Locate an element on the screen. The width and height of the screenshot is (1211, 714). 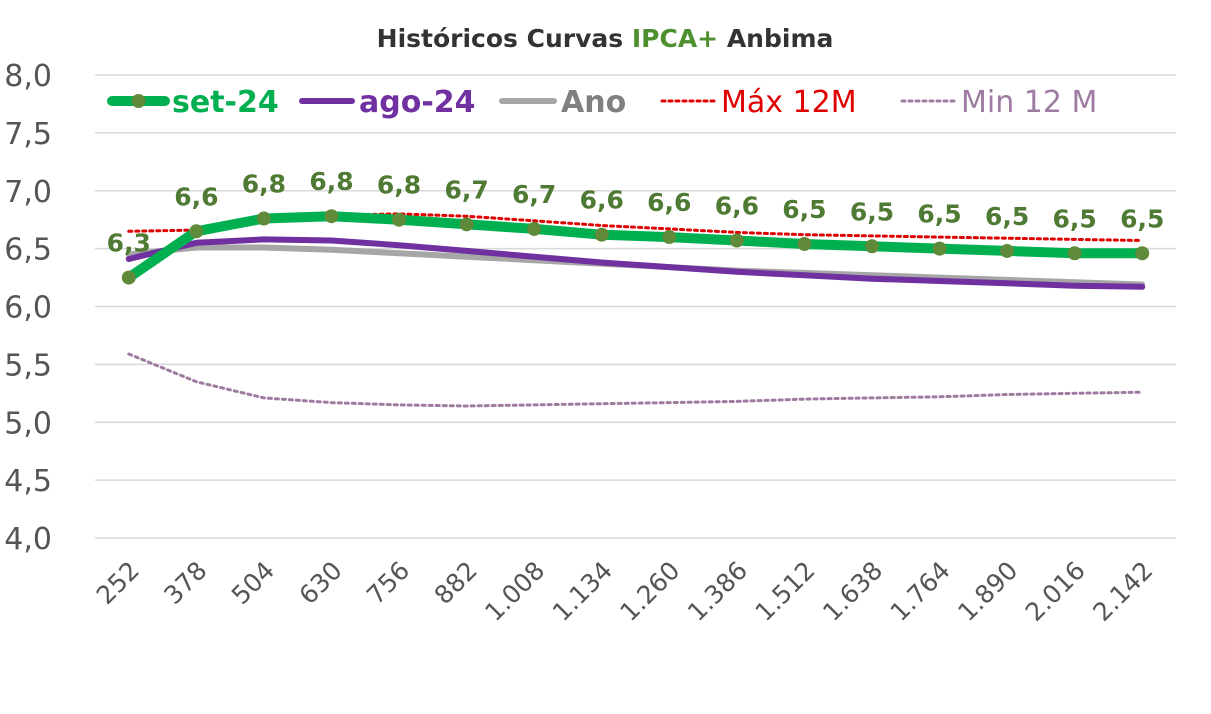
x-tick-label: 756 is located at coordinates (388, 583).